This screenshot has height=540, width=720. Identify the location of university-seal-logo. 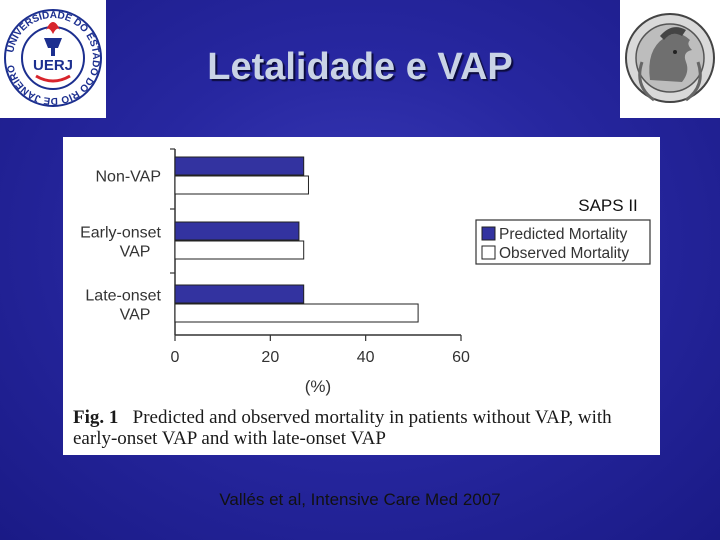
(670, 59).